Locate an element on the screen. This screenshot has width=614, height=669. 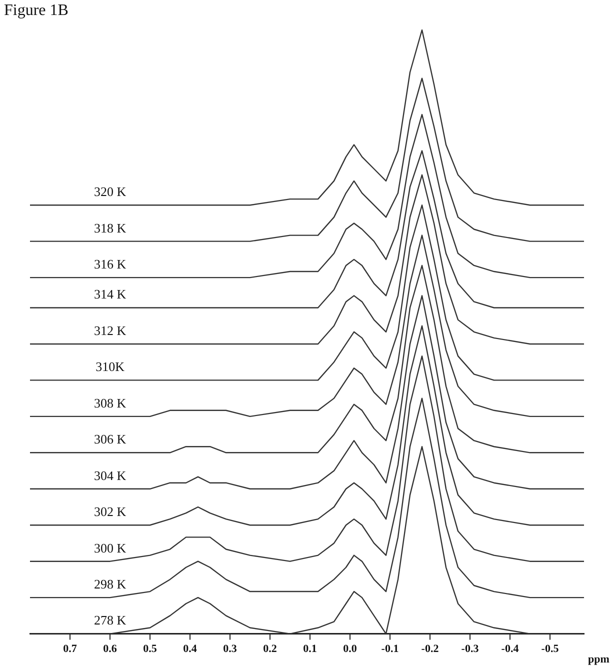
series-label: 318 K is located at coordinates (110, 228).